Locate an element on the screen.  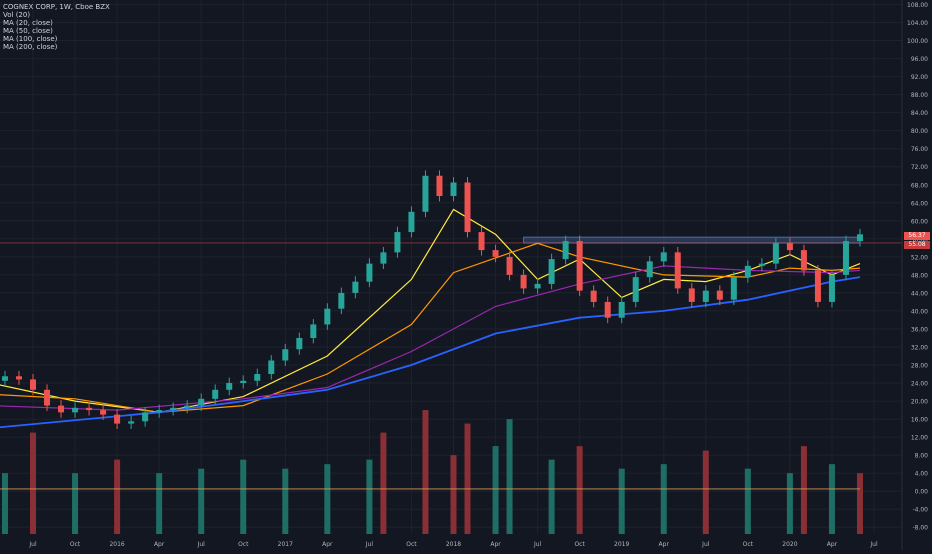
y-tick-label: 60.00 is located at coordinates (919, 221).